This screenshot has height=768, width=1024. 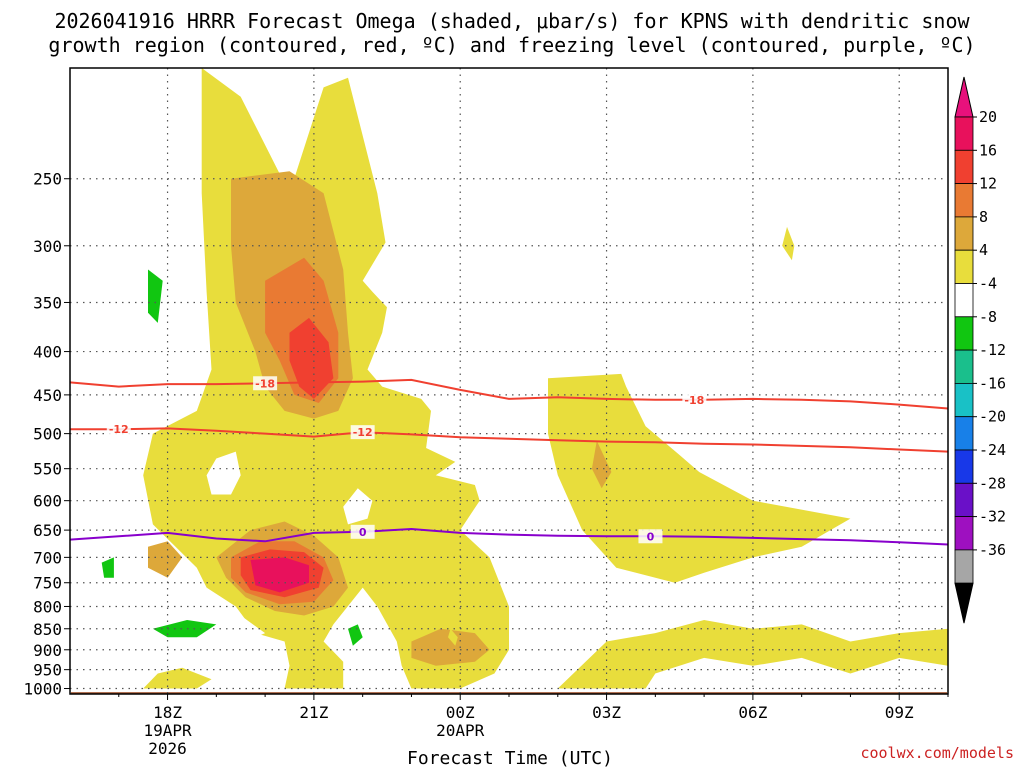 I want to click on y-tick-label-1000: 1000, so click(x=42, y=689).